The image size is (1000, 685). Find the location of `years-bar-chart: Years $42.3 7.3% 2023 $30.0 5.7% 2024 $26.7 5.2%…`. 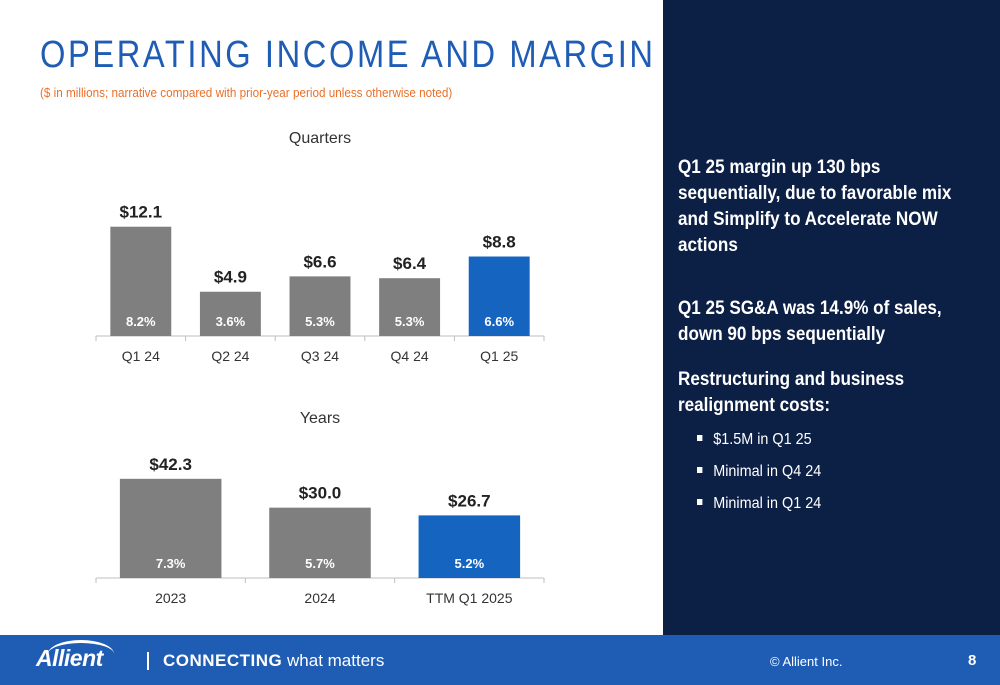

years-bar-chart: Years $42.3 7.3% 2023 $30.0 5.7% 2024 $26.7 5.2%… is located at coordinates (320, 508).